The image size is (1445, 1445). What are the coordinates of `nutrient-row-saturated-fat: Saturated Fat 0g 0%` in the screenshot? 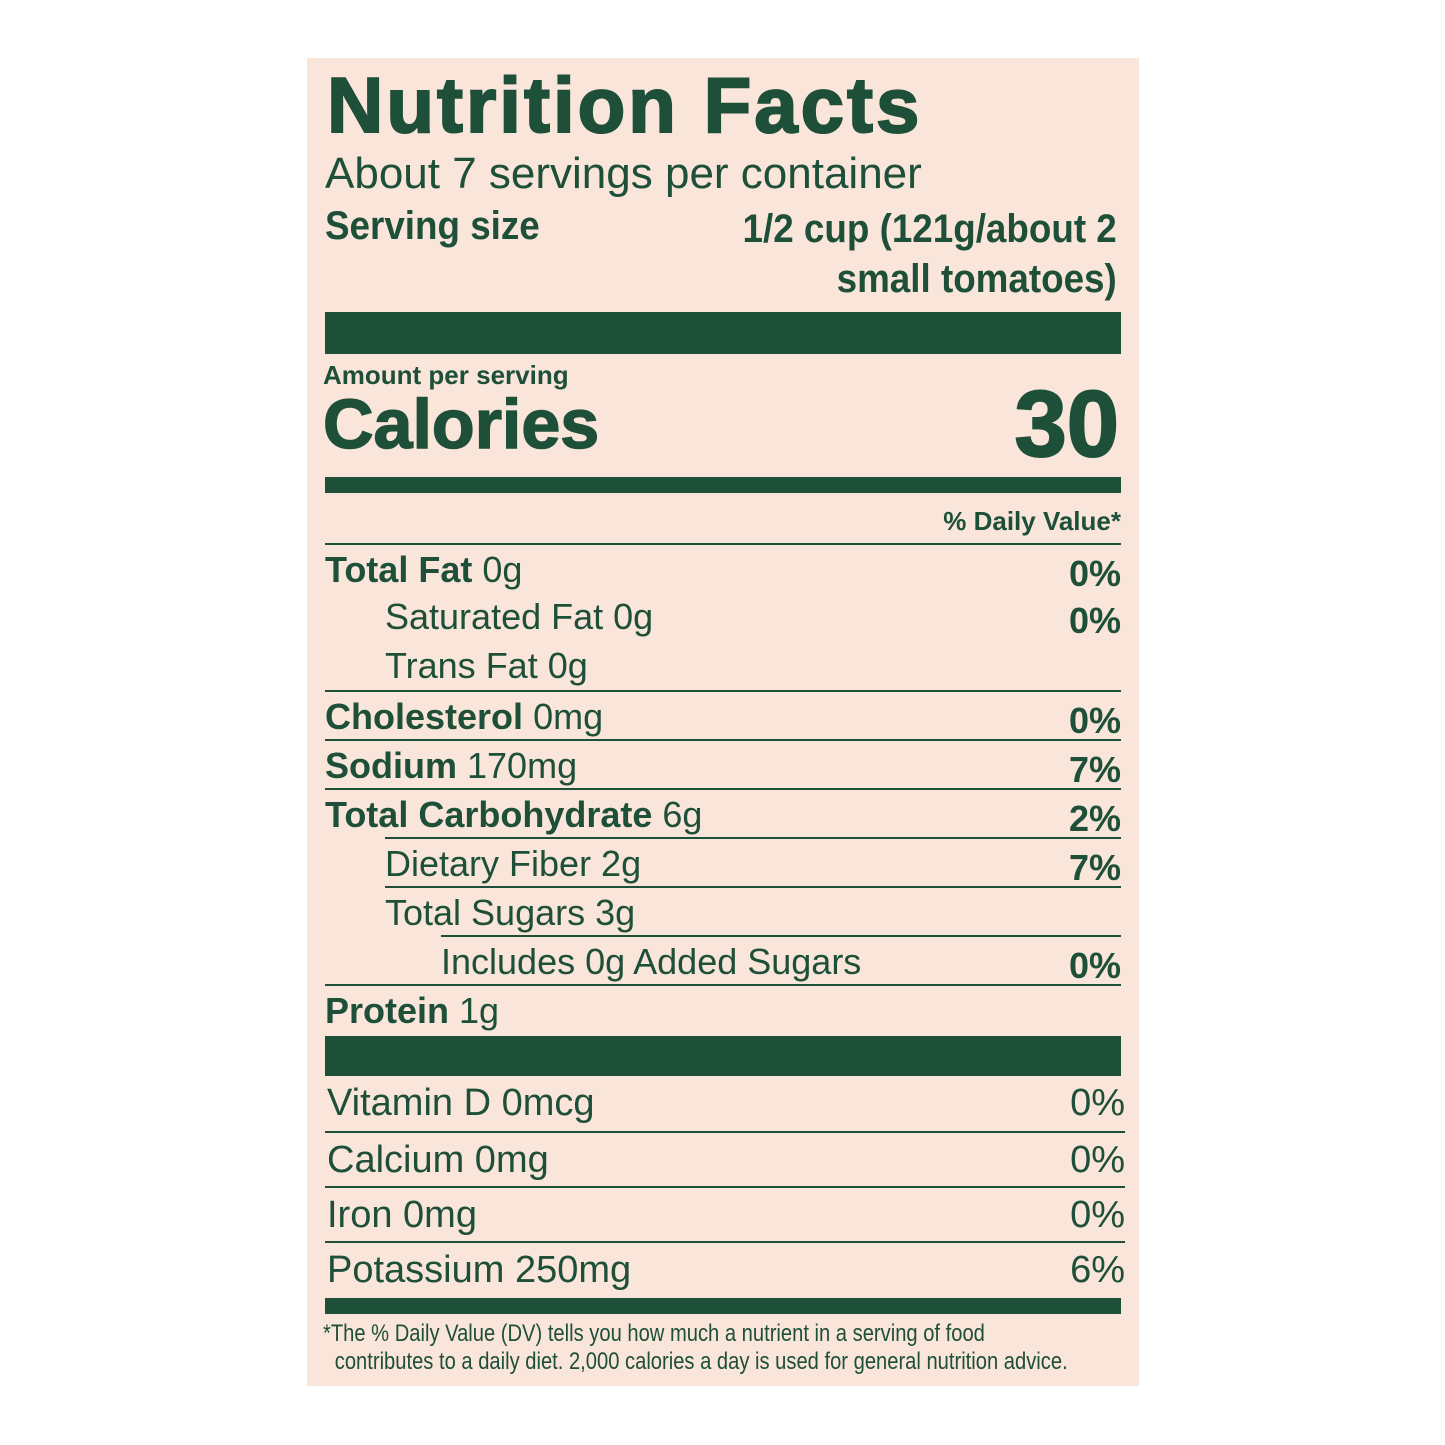 It's located at (723, 616).